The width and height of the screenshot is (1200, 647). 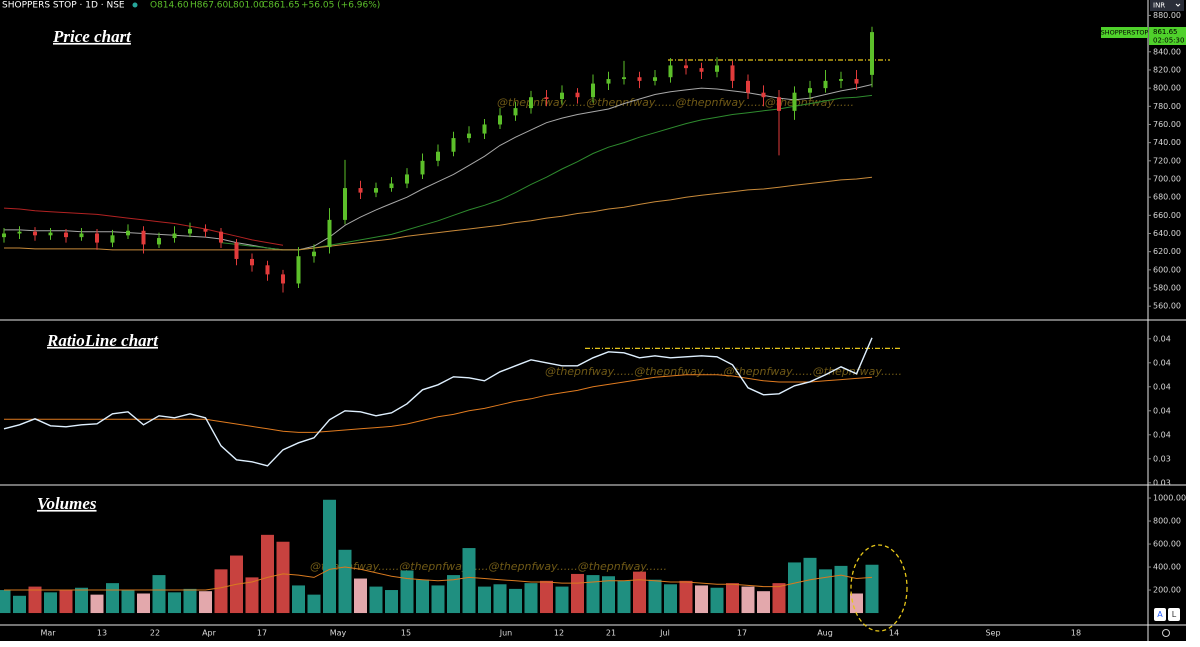 What do you see at coordinates (406, 633) in the screenshot?
I see `x-tick-label: 15` at bounding box center [406, 633].